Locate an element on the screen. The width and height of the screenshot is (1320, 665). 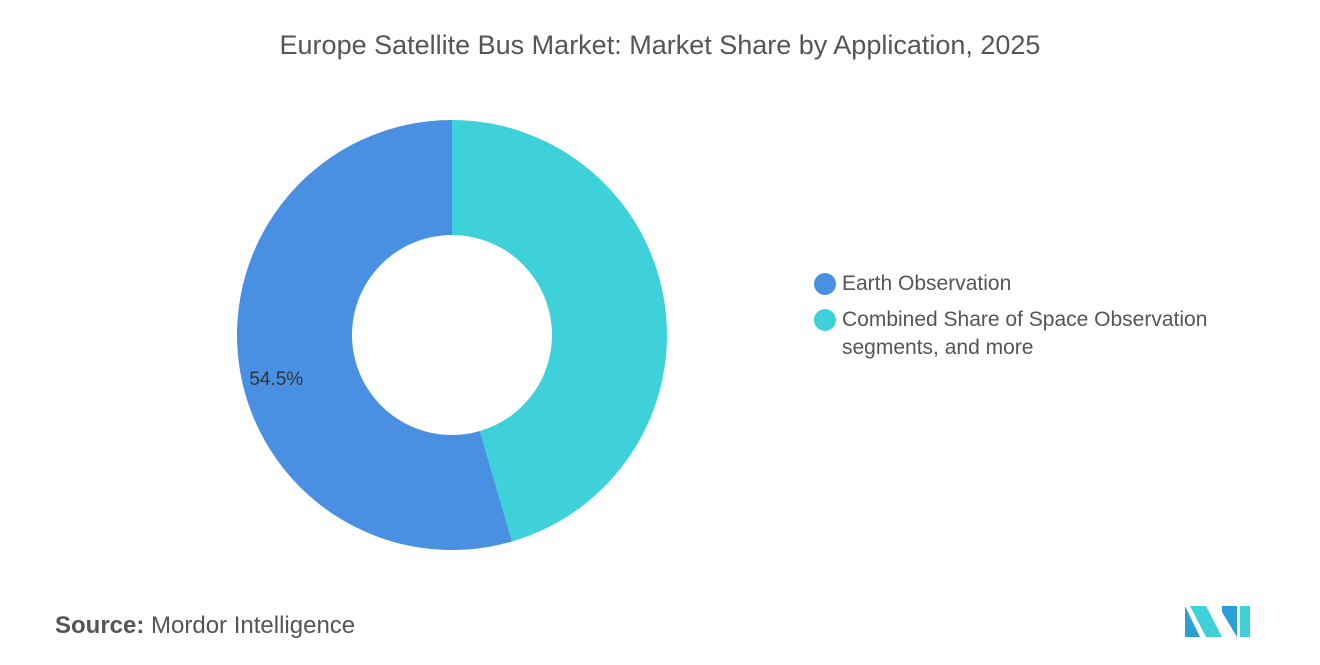
source: Source: Mordor Intelligence is located at coordinates (205, 626).